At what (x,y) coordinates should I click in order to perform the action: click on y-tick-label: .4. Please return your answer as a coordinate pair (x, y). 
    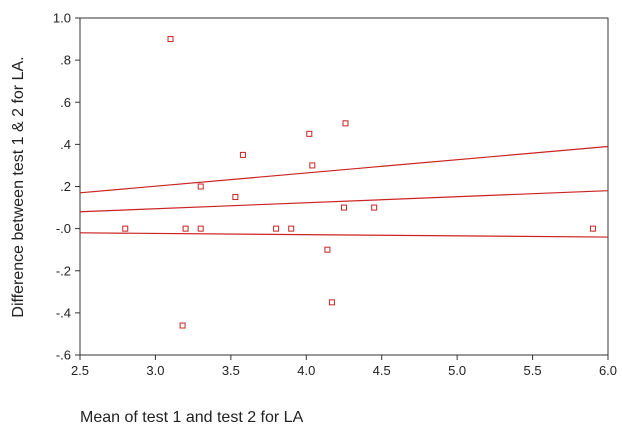
    Looking at the image, I should click on (65, 144).